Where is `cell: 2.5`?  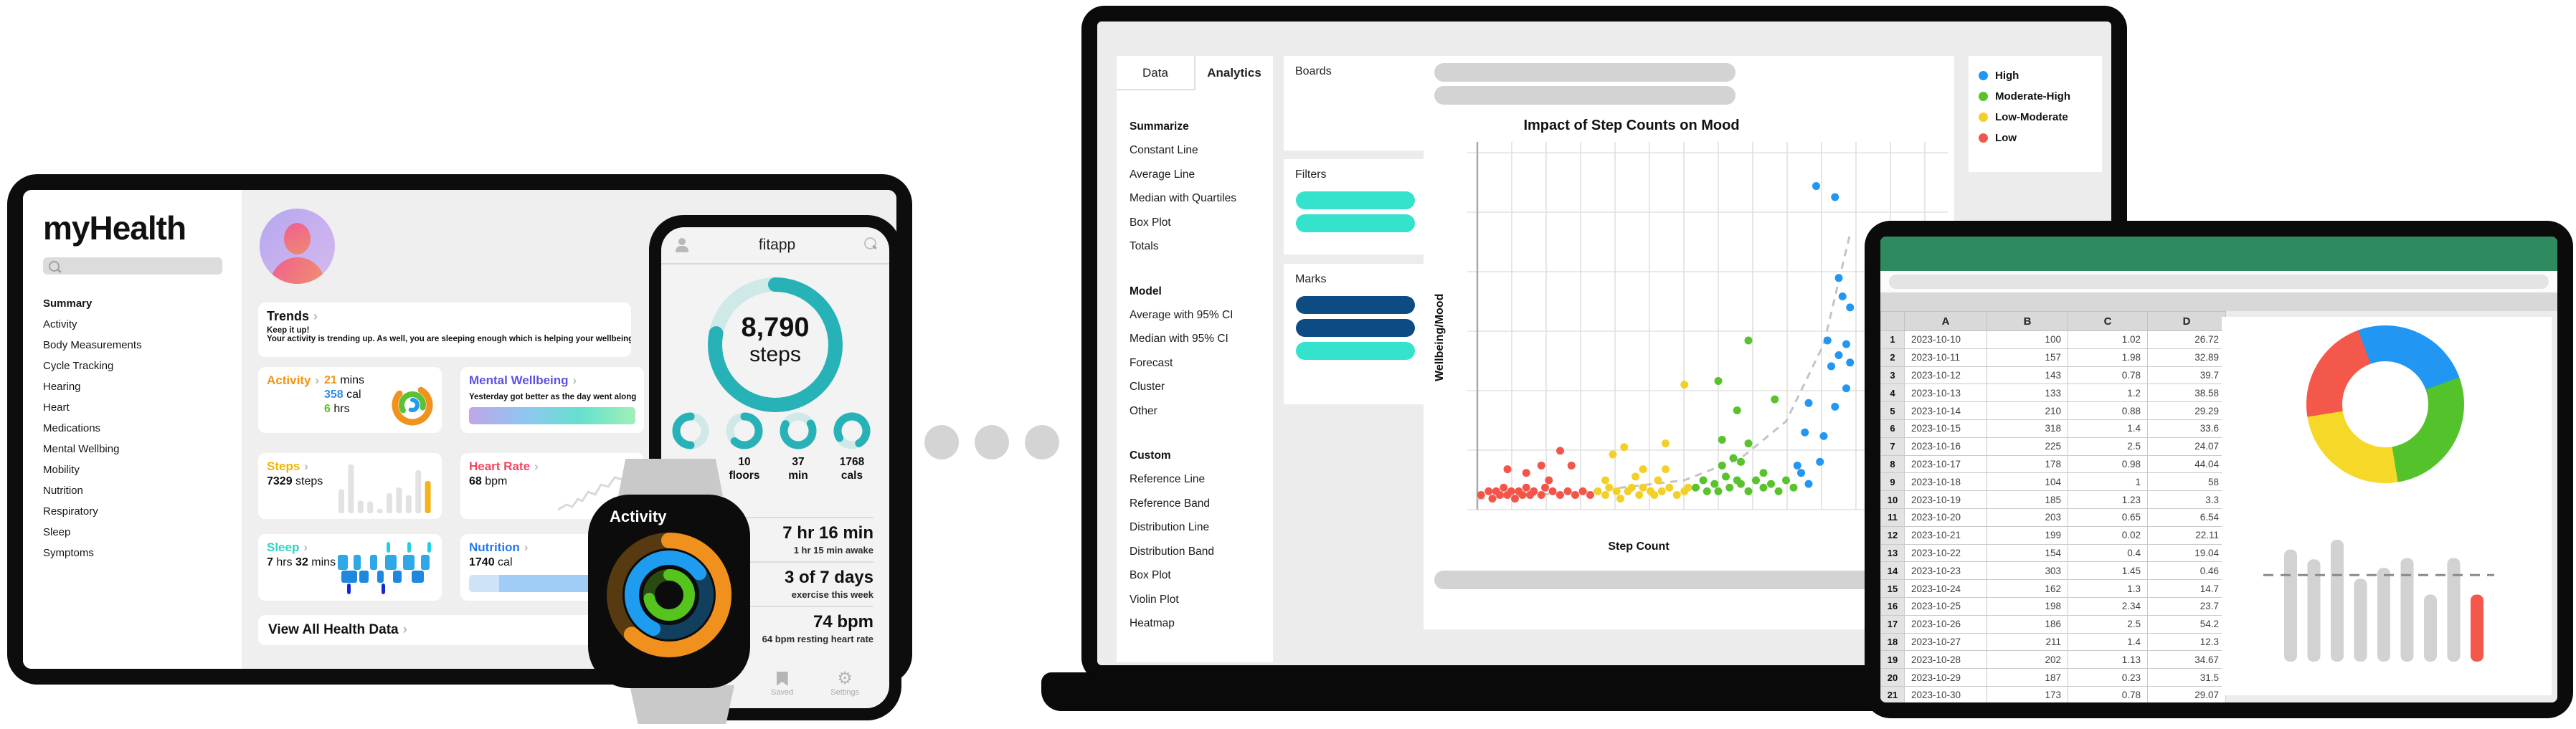
cell: 2.5 is located at coordinates (2108, 624).